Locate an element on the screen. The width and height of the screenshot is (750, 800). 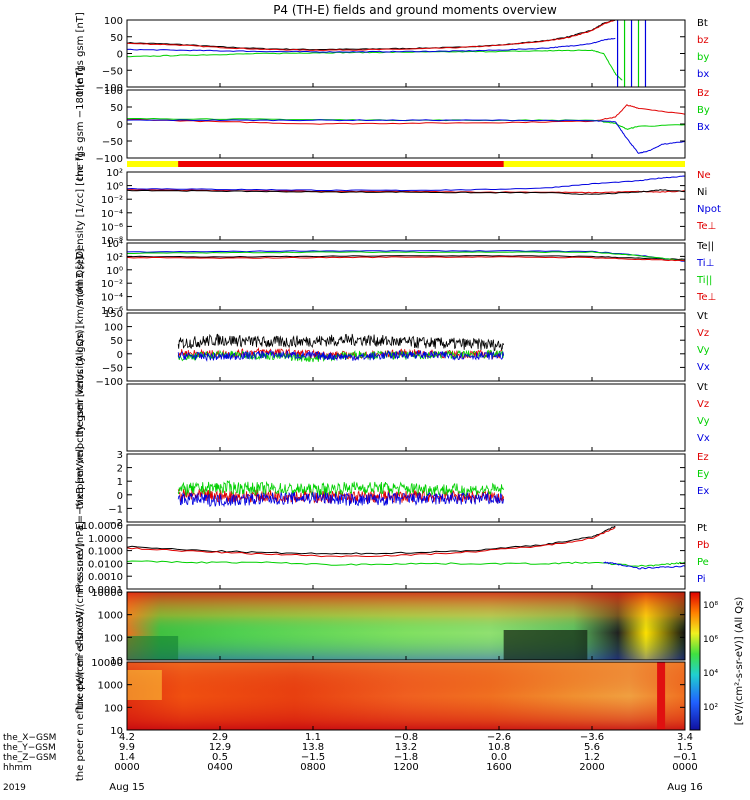
x-row-label: the_Y−GSM is located at coordinates (29, 748).